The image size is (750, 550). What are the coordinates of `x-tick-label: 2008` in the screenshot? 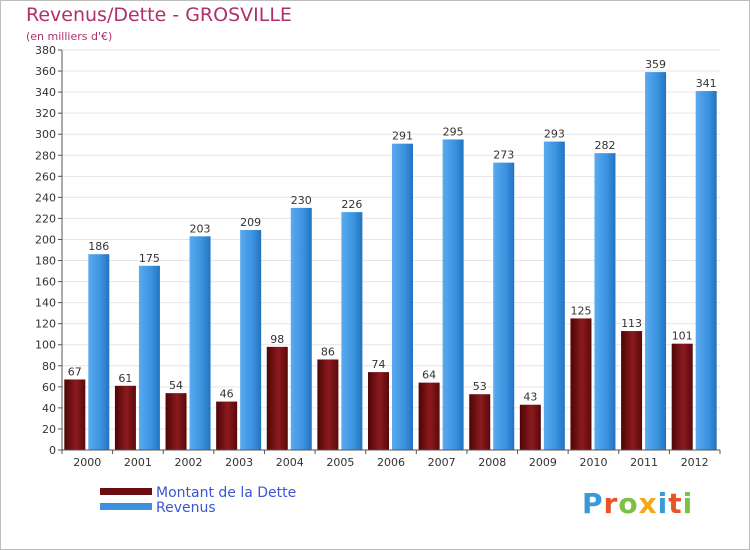 It's located at (492, 462).